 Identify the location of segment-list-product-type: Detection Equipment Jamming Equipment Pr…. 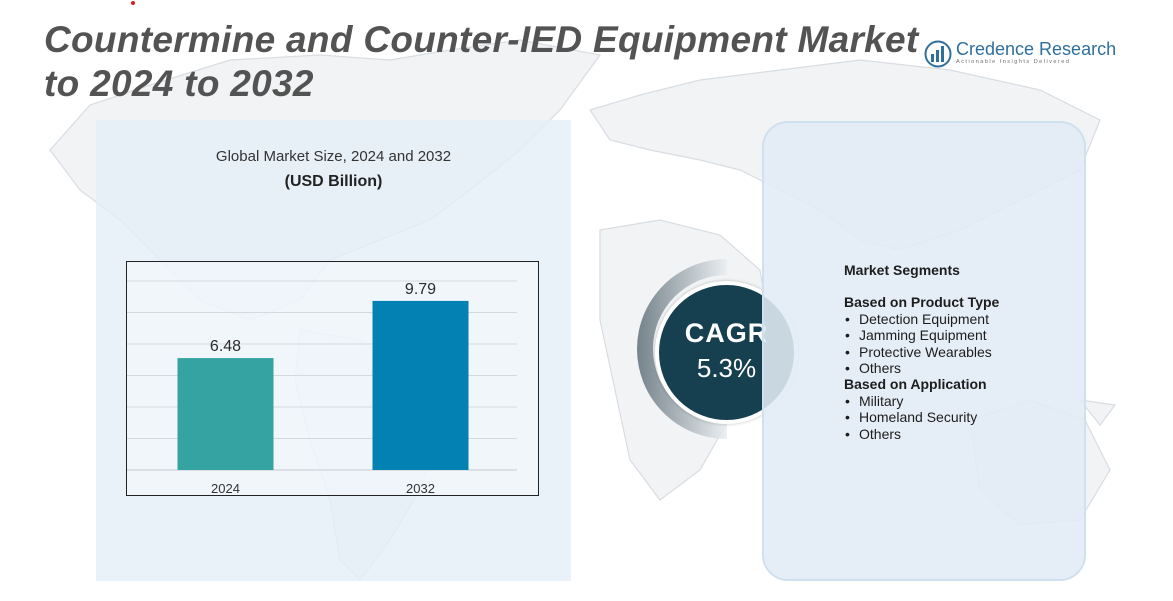
(959, 344).